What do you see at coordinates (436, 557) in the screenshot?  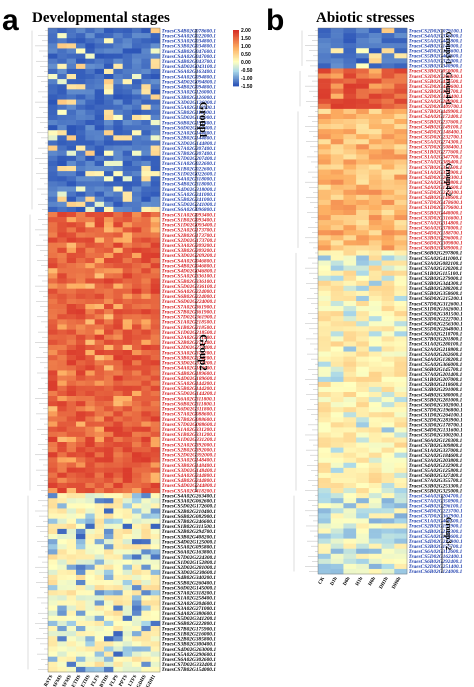 I see `row-label: TraesCS5D02G162400.1` at bounding box center [436, 557].